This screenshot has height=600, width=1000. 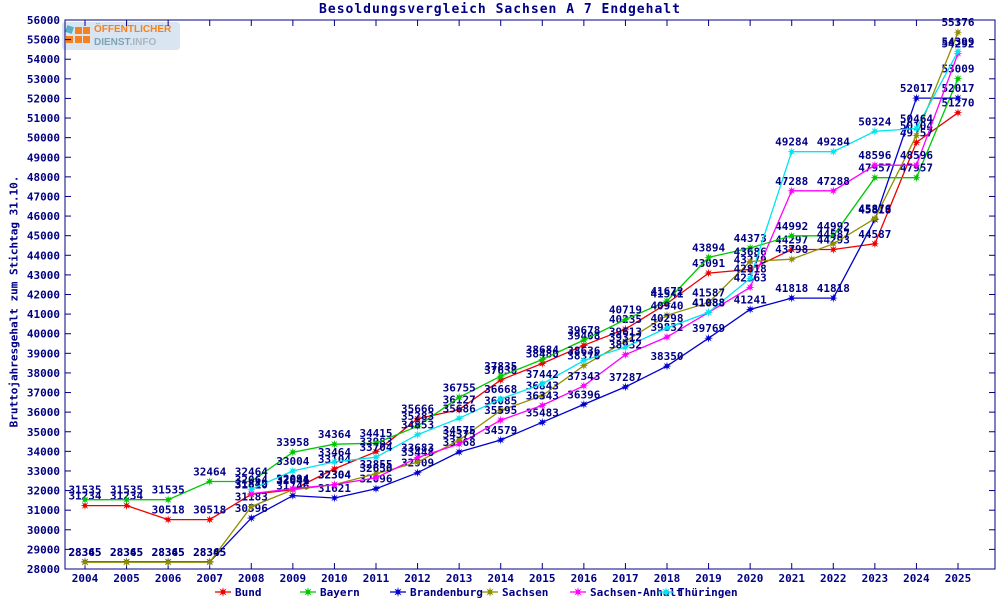 I want to click on point-label-sachsen: 28345, so click(x=126, y=552).